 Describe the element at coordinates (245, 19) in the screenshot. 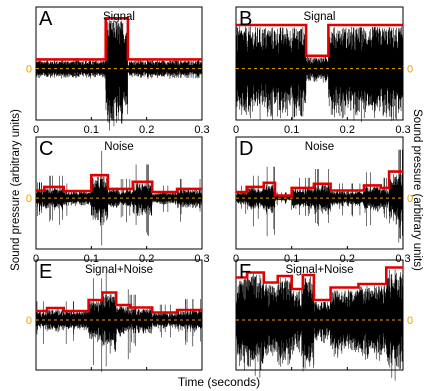

I see `panel-b-letter: B` at that location.